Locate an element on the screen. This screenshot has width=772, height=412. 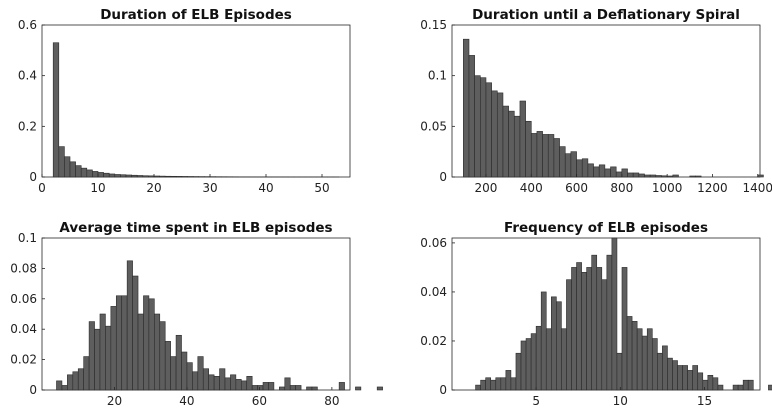
chart-title: Frequency of ELB episodes is located at coordinates (606, 228).